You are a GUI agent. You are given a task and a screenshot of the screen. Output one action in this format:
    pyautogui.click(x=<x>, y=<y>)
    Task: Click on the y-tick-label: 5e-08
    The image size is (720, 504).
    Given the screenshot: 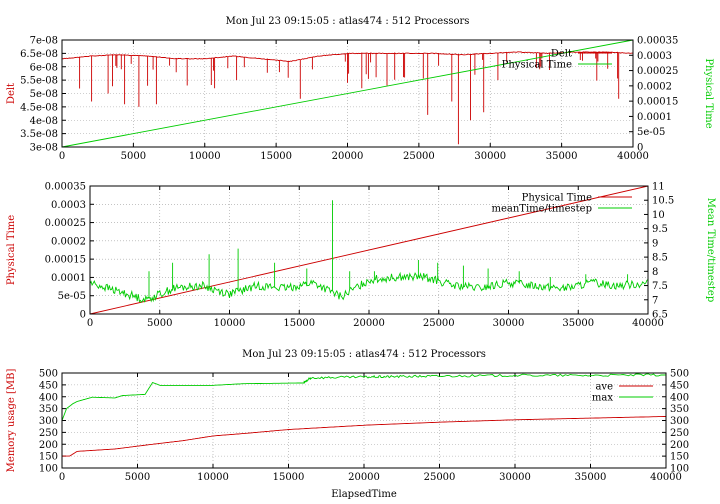 What is the action you would take?
    pyautogui.click(x=44, y=94)
    